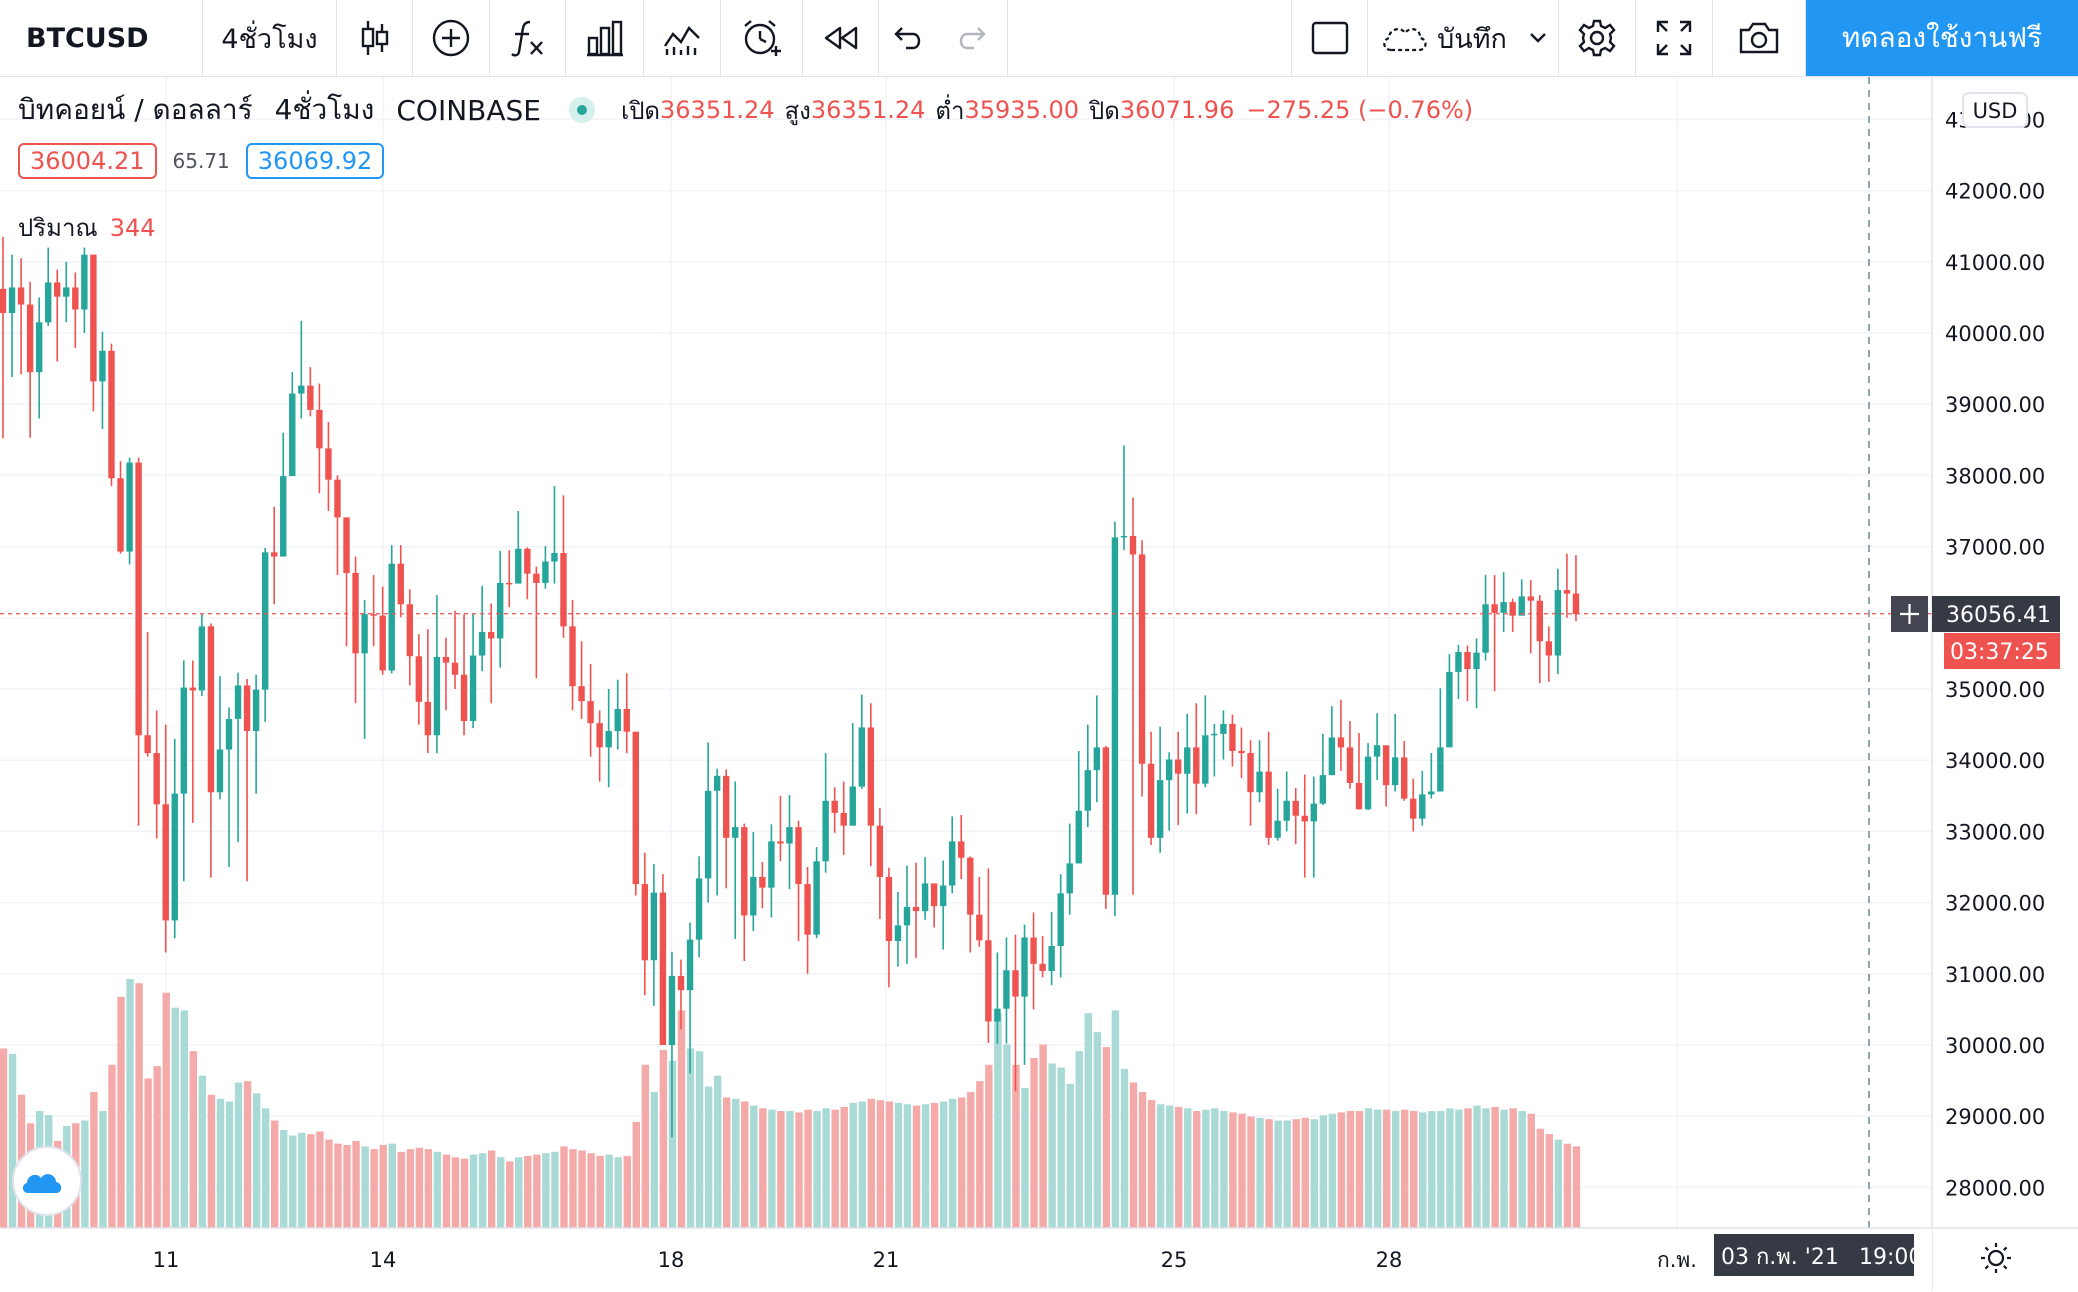  What do you see at coordinates (87, 161) in the screenshot?
I see `sell-price-button: 36004.21` at bounding box center [87, 161].